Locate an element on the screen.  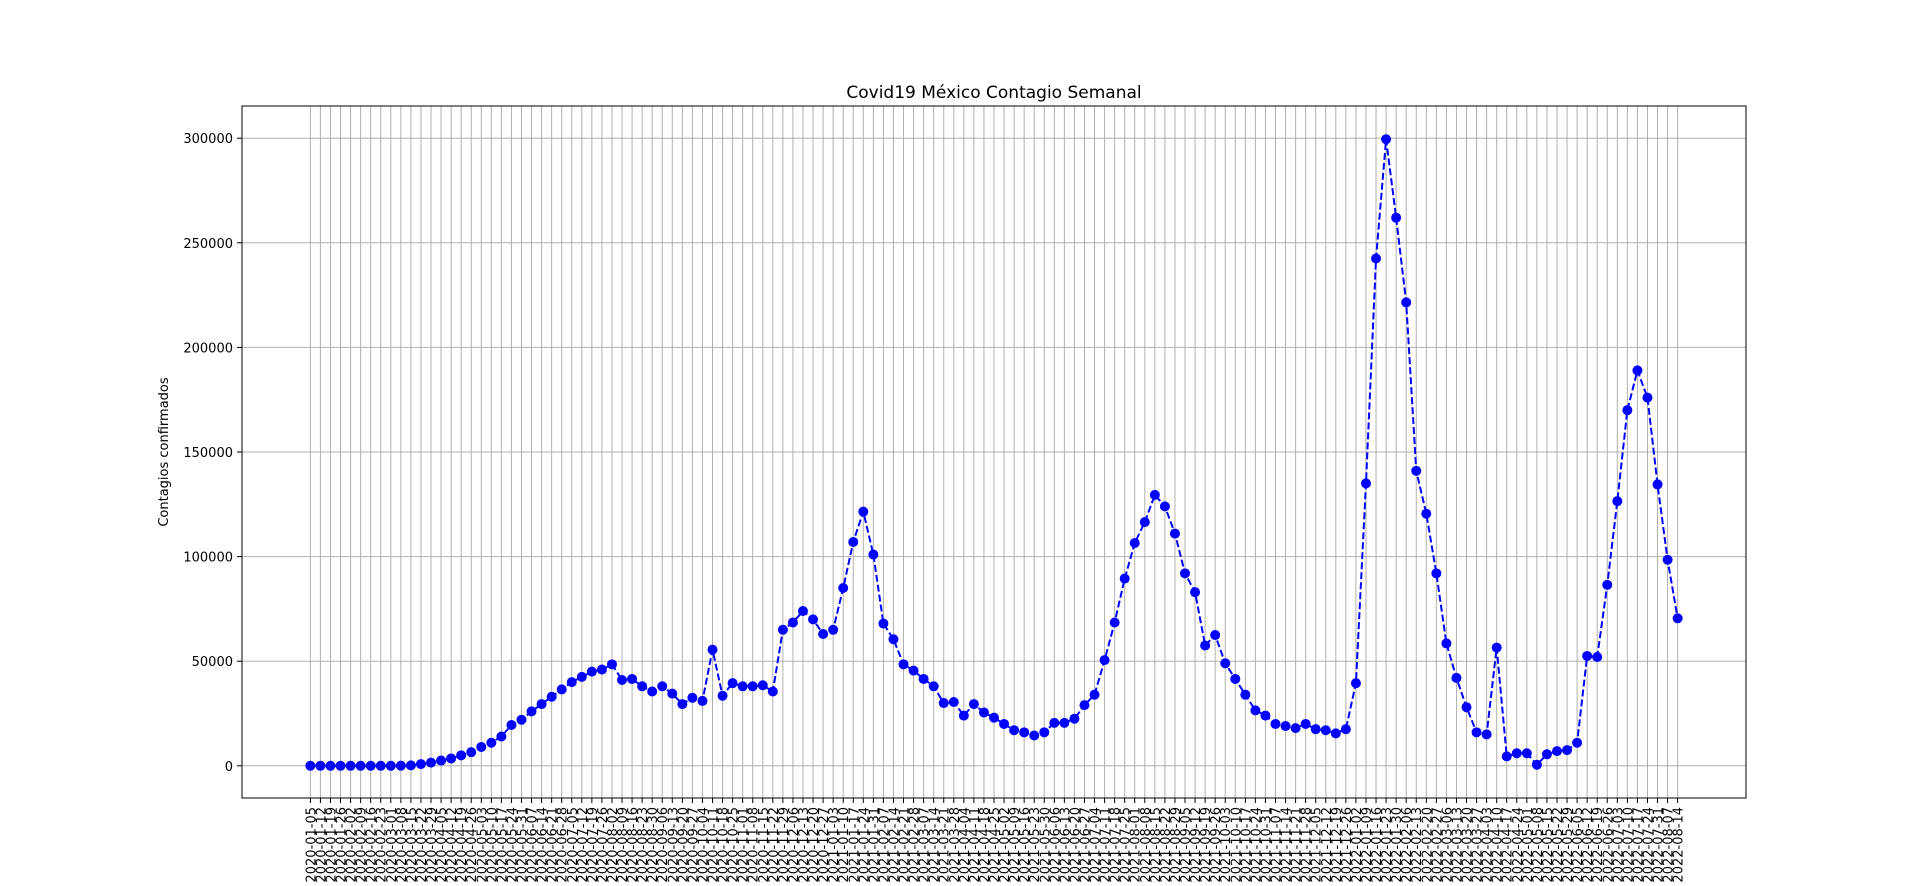
x-tick-label: 2022-06-05 is located at coordinates (1578, 845).